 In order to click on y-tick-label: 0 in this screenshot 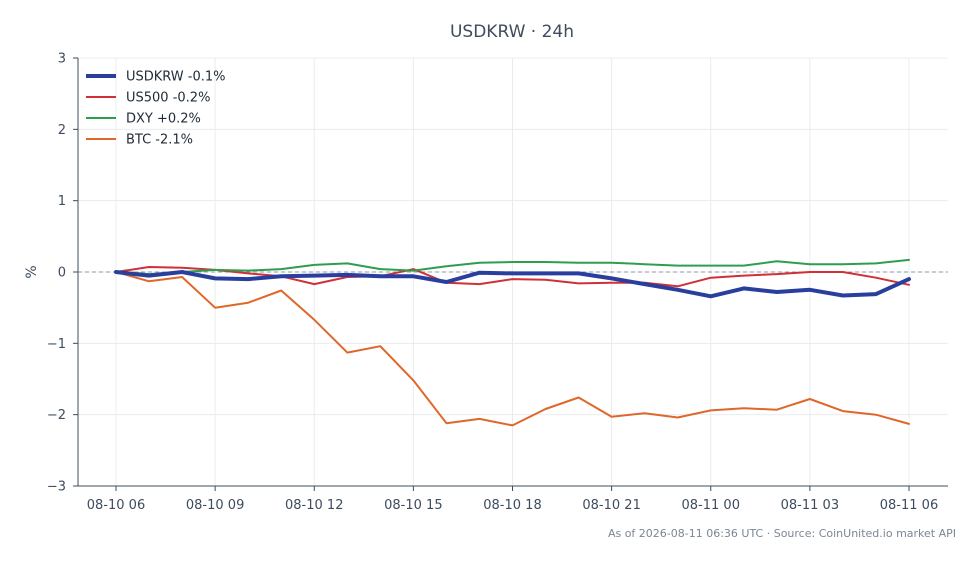, I will do `click(62, 273)`.